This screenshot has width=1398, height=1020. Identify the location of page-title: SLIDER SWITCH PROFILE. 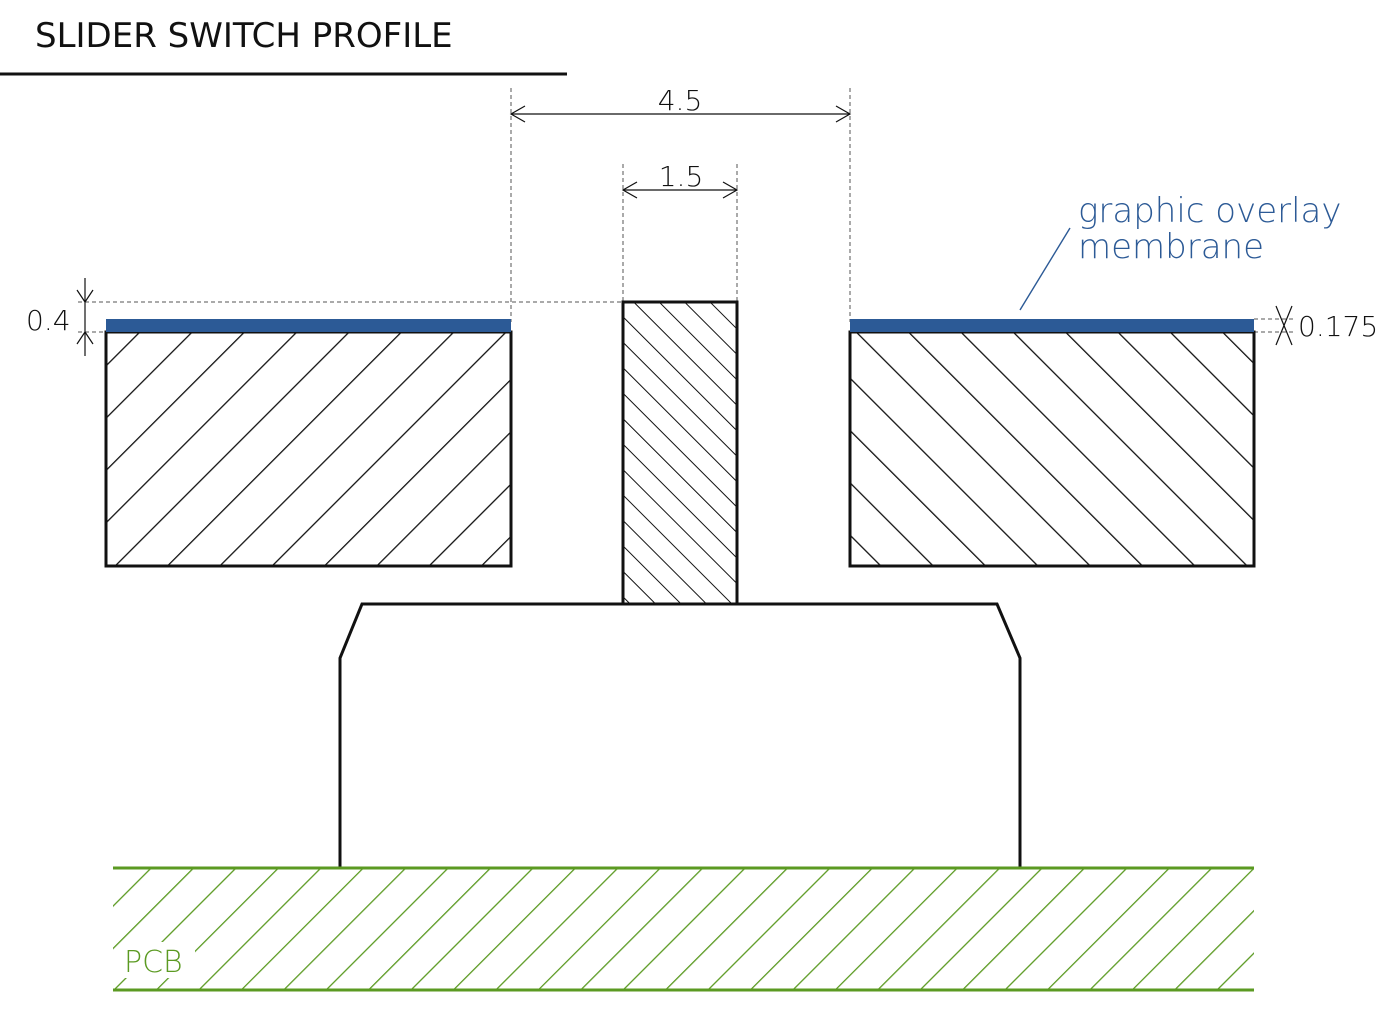
(244, 36).